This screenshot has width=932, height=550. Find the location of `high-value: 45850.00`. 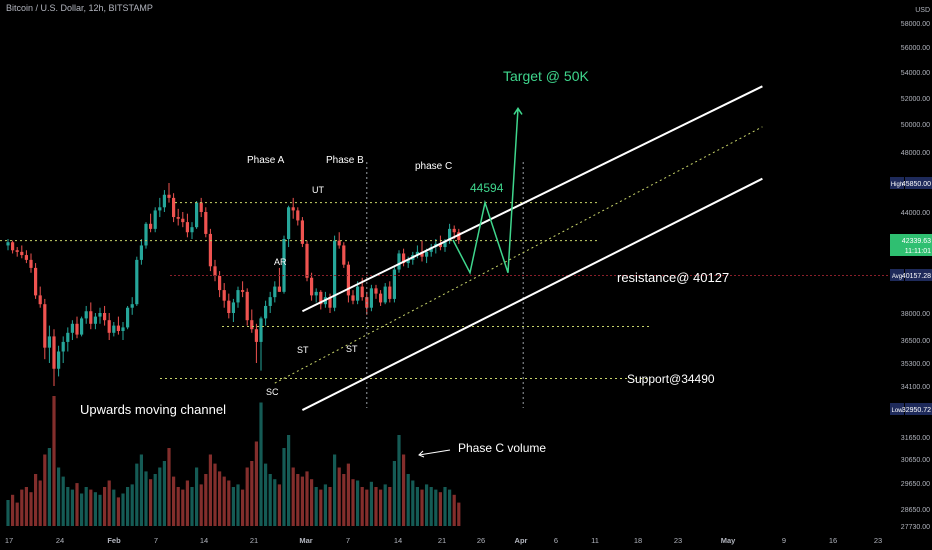

high-value: 45850.00 is located at coordinates (916, 184).